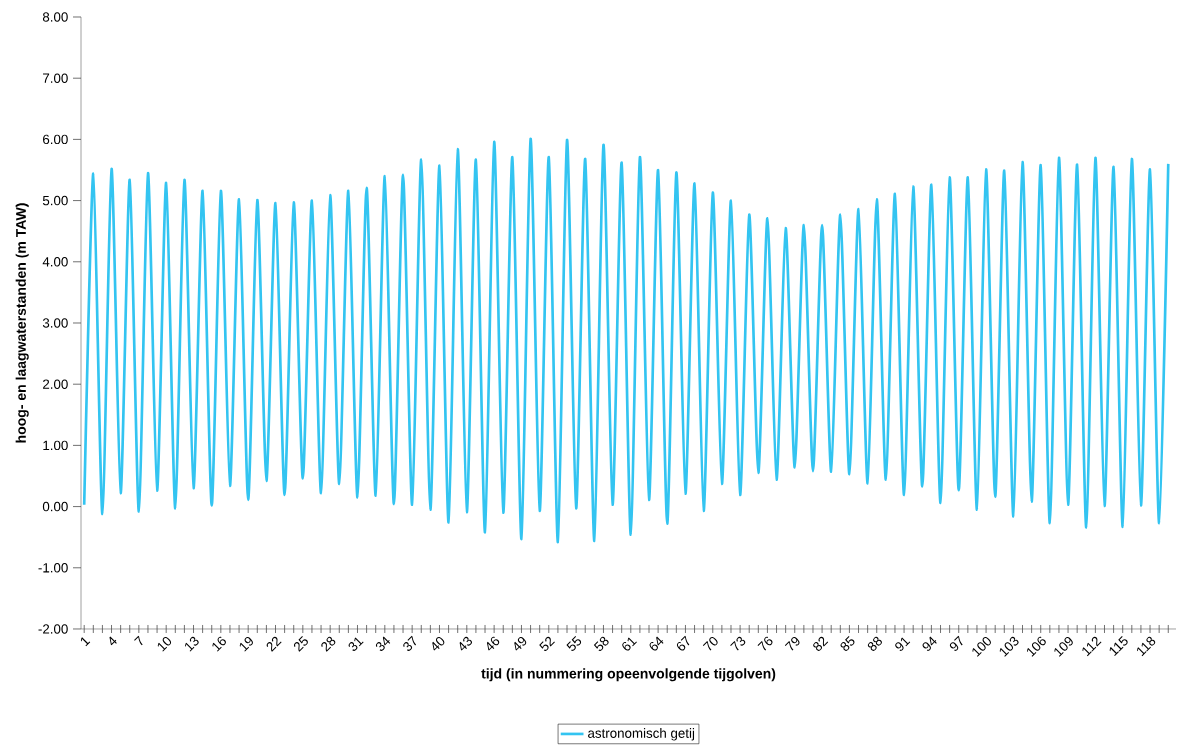  I want to click on x-tick-label: 10, so click(164, 644).